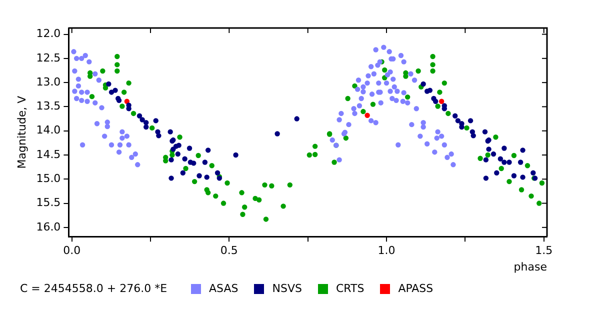  I want to click on x-tick-label: 0.5, so click(229, 251).